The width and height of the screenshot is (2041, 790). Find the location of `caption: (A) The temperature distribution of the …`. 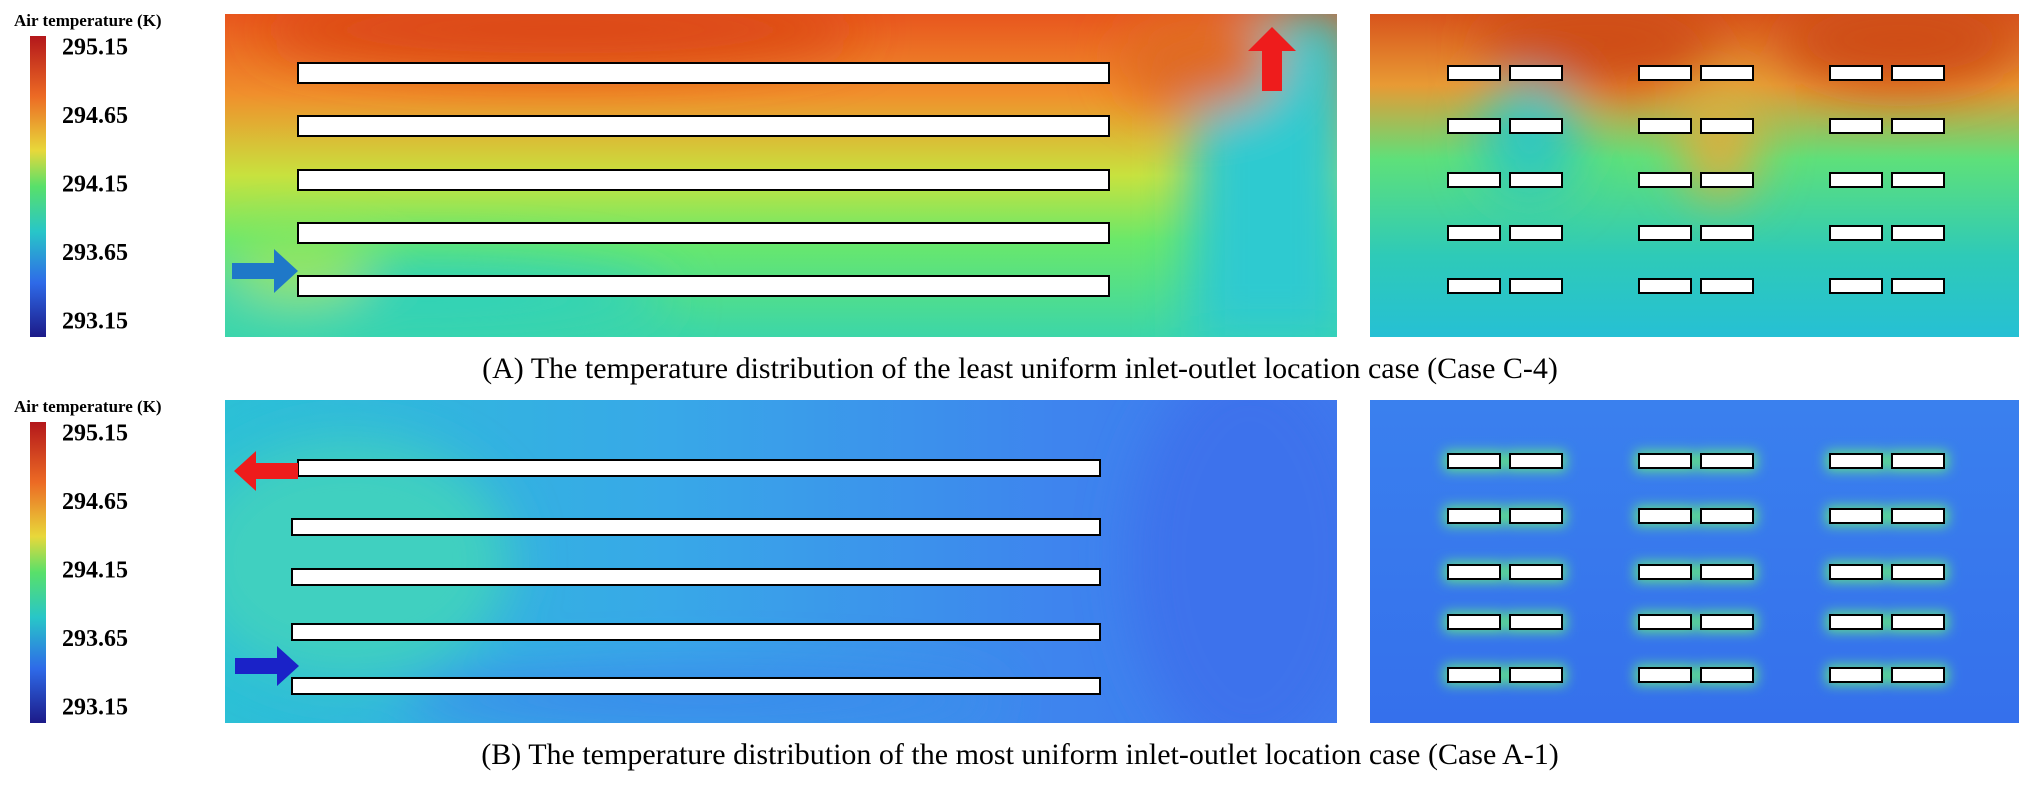

caption: (A) The temperature distribution of the … is located at coordinates (1020, 368).